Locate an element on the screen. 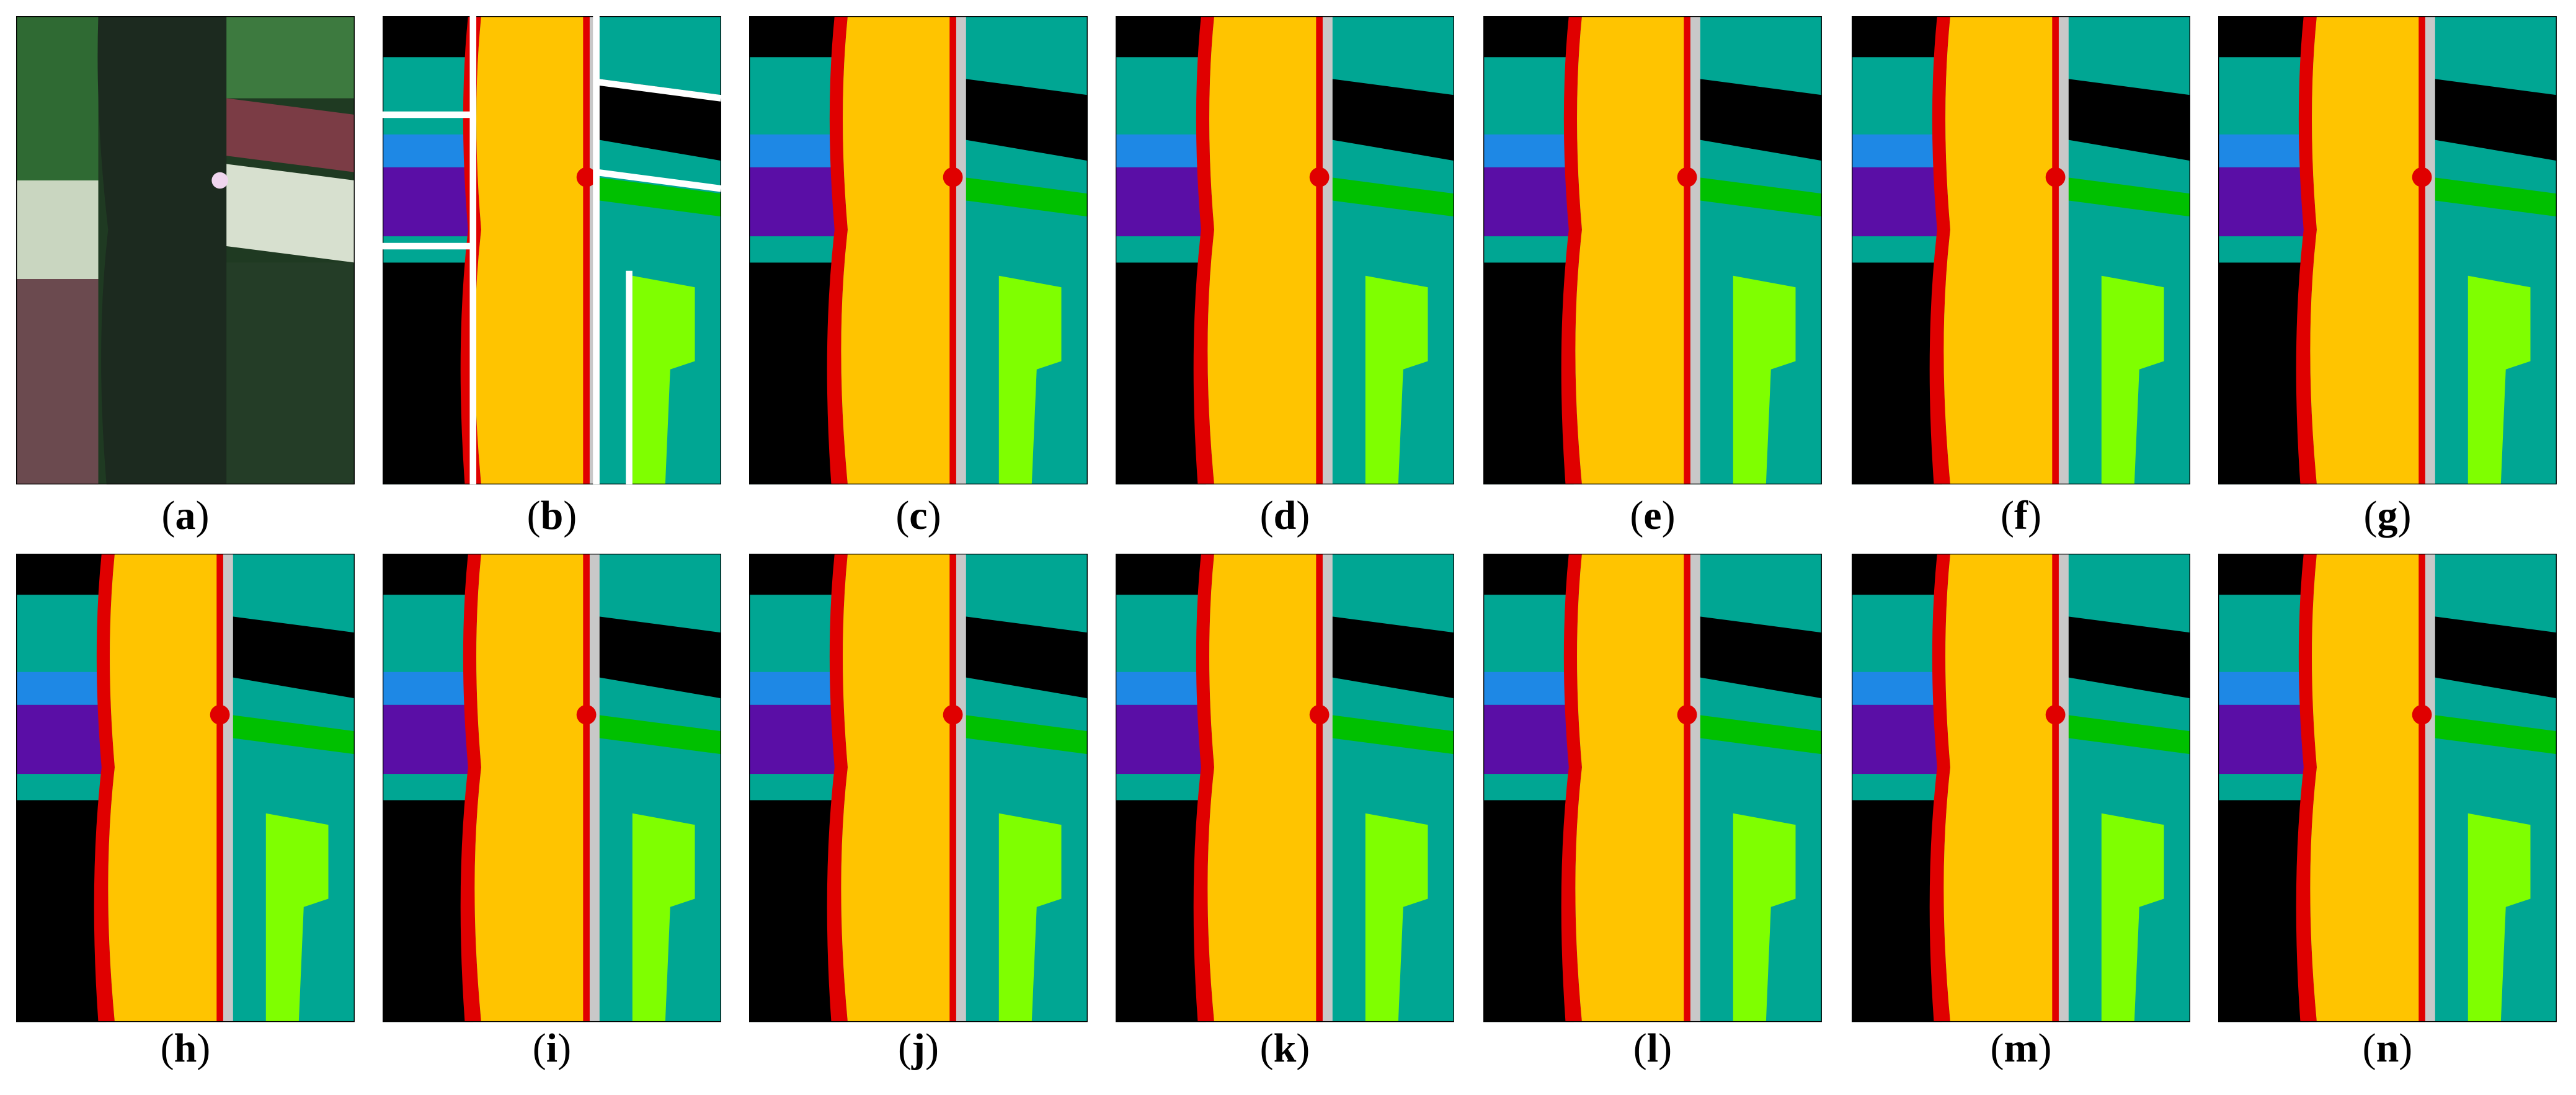 This screenshot has height=1095, width=2576. label-letter: h is located at coordinates (185, 1049).